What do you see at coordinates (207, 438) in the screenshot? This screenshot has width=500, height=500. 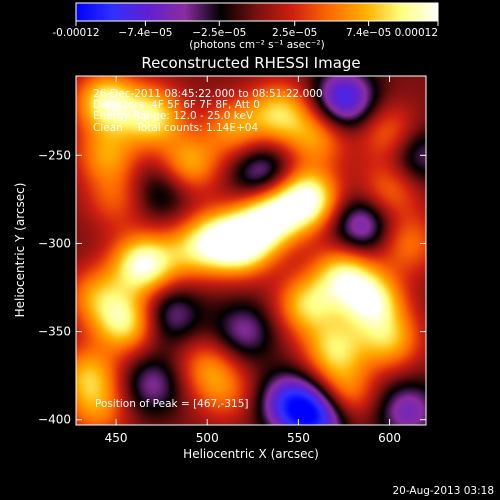 I see `x-tick-label: 500` at bounding box center [207, 438].